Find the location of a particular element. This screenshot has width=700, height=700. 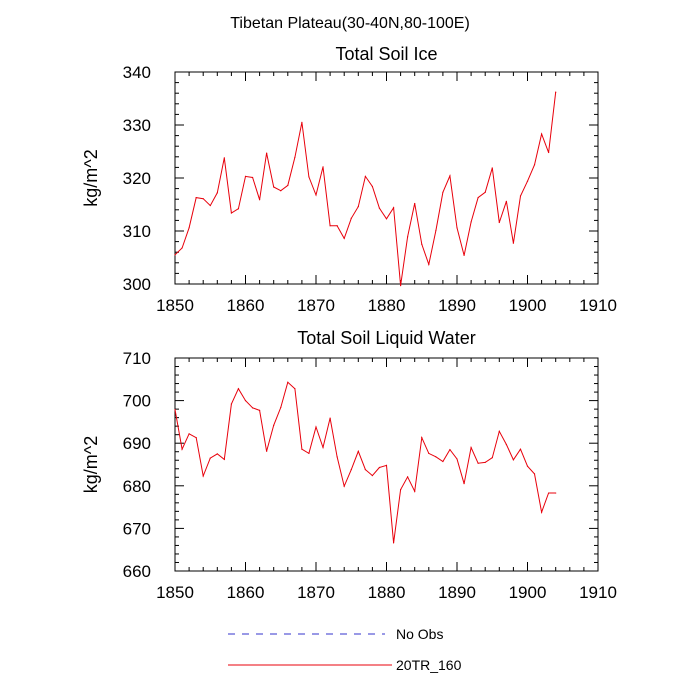

y-tick-label: 680 is located at coordinates (137, 486).